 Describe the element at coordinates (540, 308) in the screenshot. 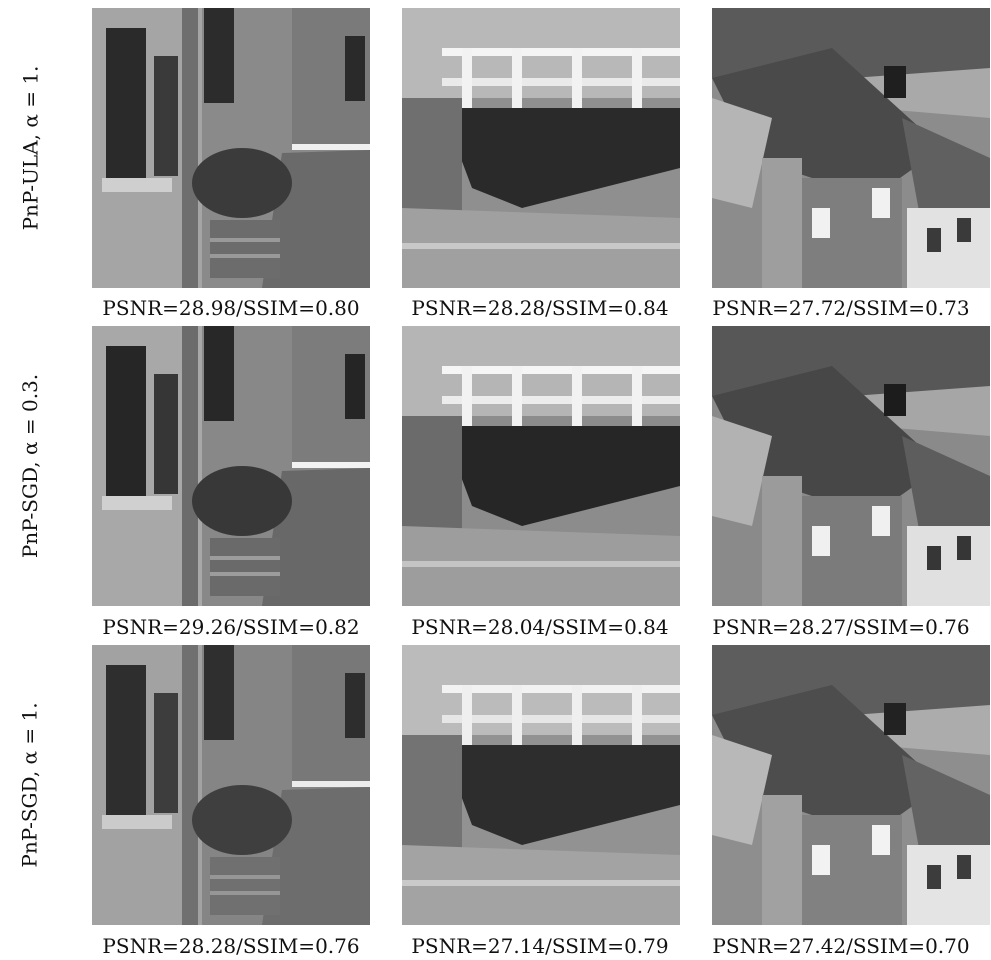

I see `caption-r1-c2: PSNR=28.28/SSIM=0.84` at that location.